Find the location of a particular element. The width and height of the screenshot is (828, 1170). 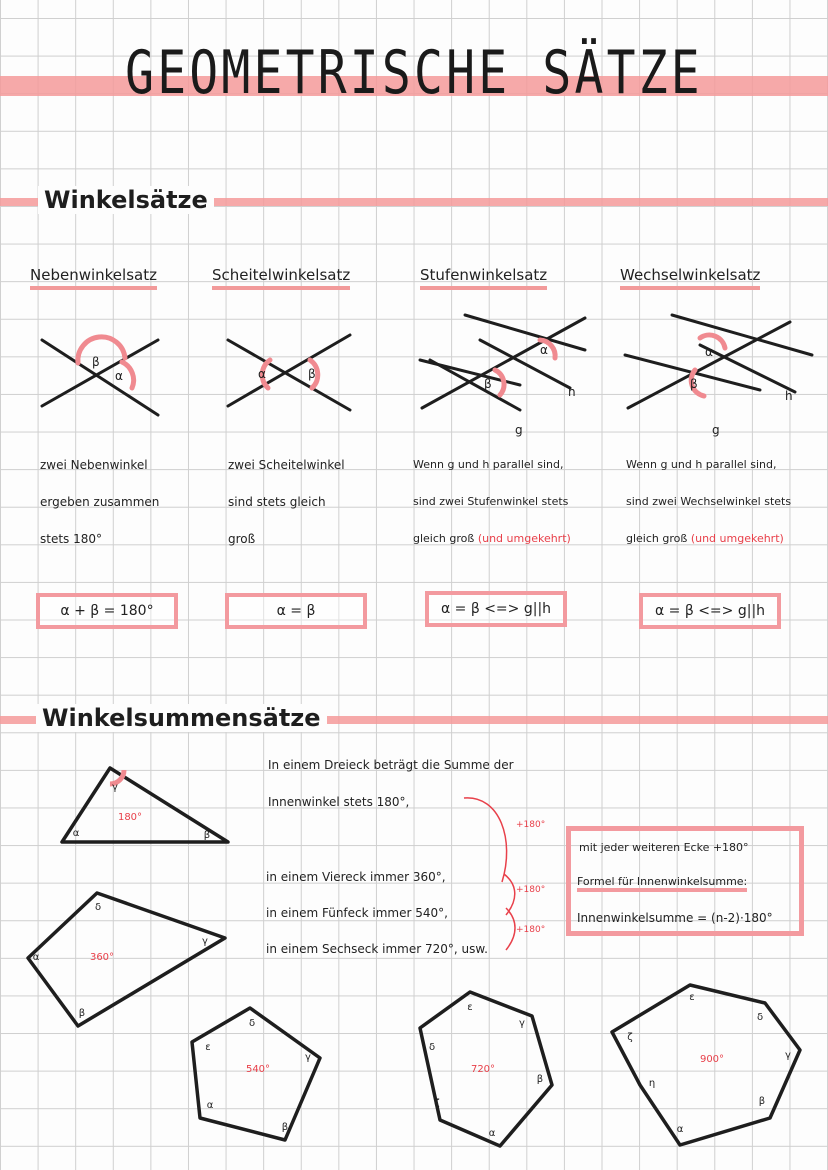

sum-arrows is located at coordinates (489, 874).